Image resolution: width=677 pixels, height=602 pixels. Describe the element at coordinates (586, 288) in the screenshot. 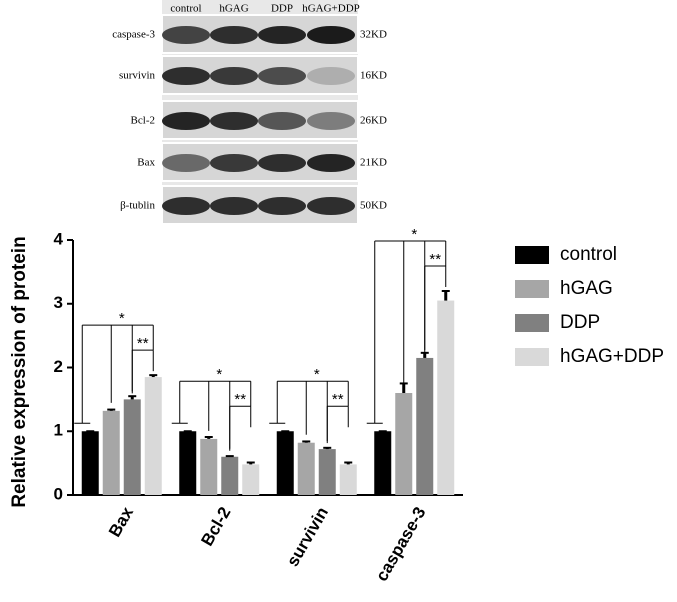

I see `legend-label: hGAG` at that location.